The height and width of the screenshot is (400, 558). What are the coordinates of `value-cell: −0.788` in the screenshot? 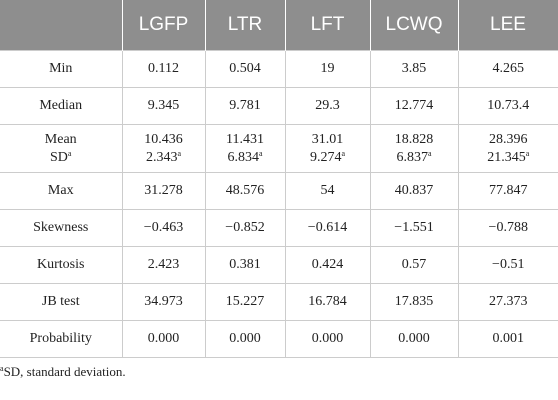 It's located at (507, 228).